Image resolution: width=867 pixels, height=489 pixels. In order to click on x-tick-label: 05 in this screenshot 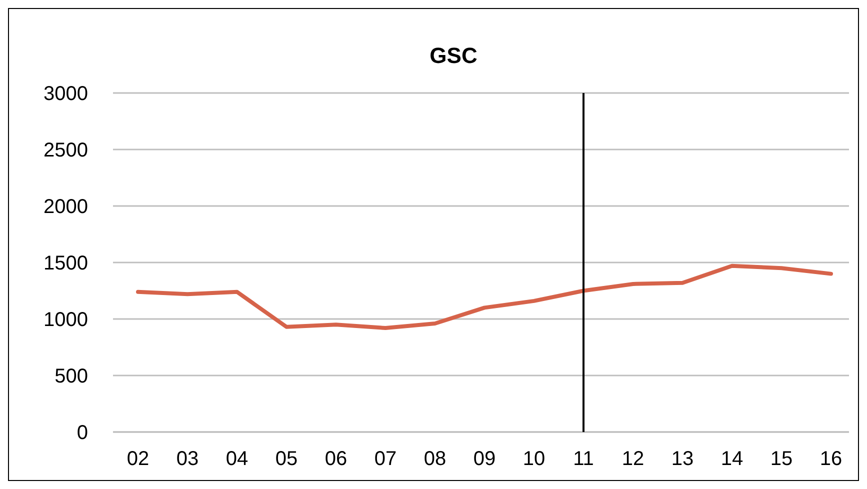, I will do `click(286, 459)`.